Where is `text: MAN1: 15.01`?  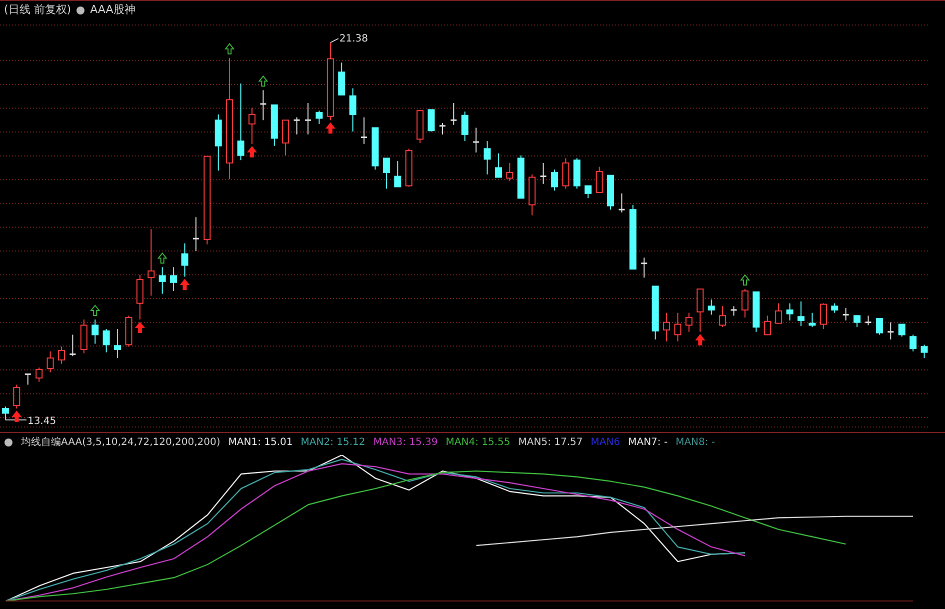
text: MAN1: 15.01 is located at coordinates (260, 442).